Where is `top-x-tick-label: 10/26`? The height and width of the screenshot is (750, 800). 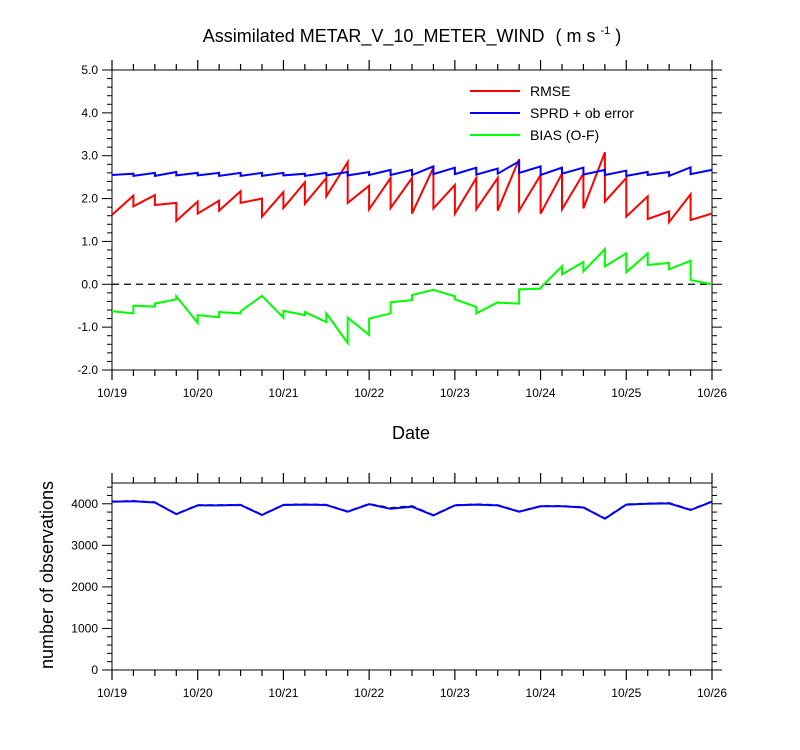
top-x-tick-label: 10/26 is located at coordinates (712, 393).